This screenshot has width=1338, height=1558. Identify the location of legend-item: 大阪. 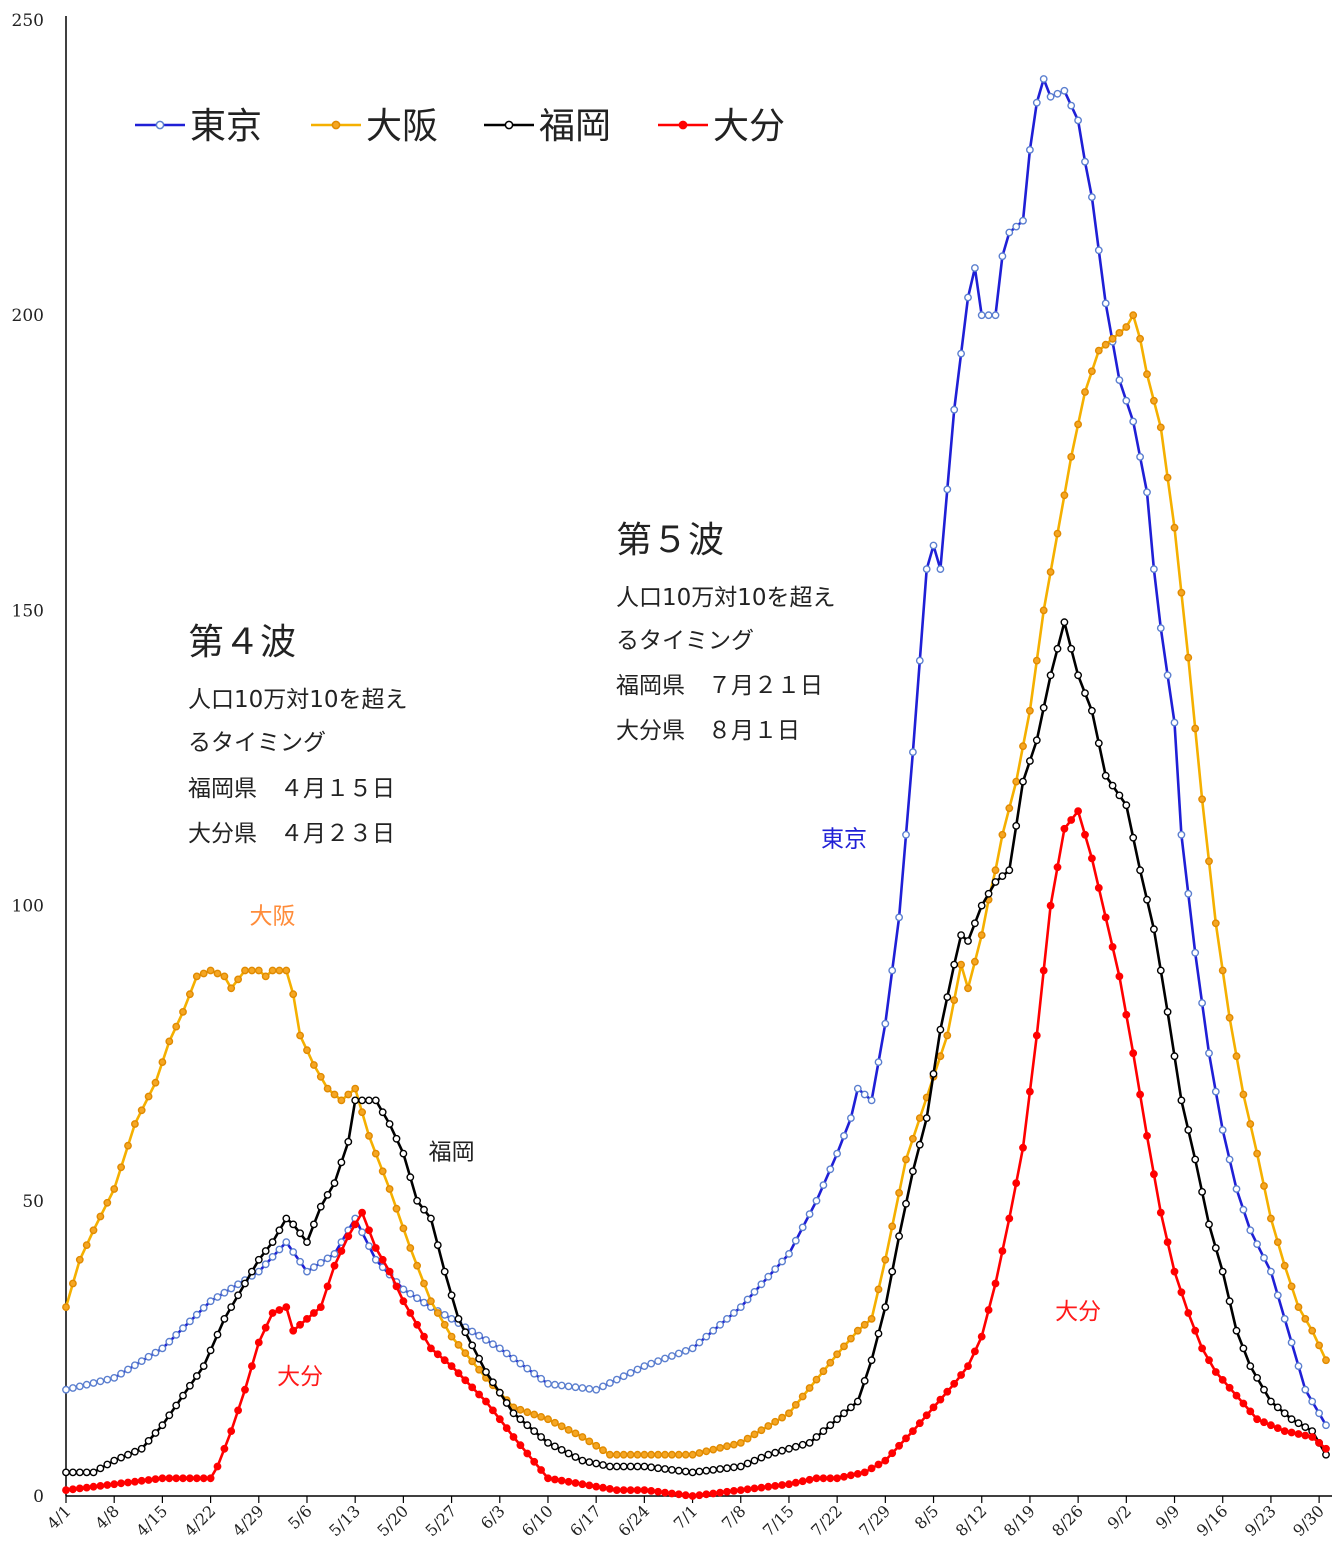
(374, 126).